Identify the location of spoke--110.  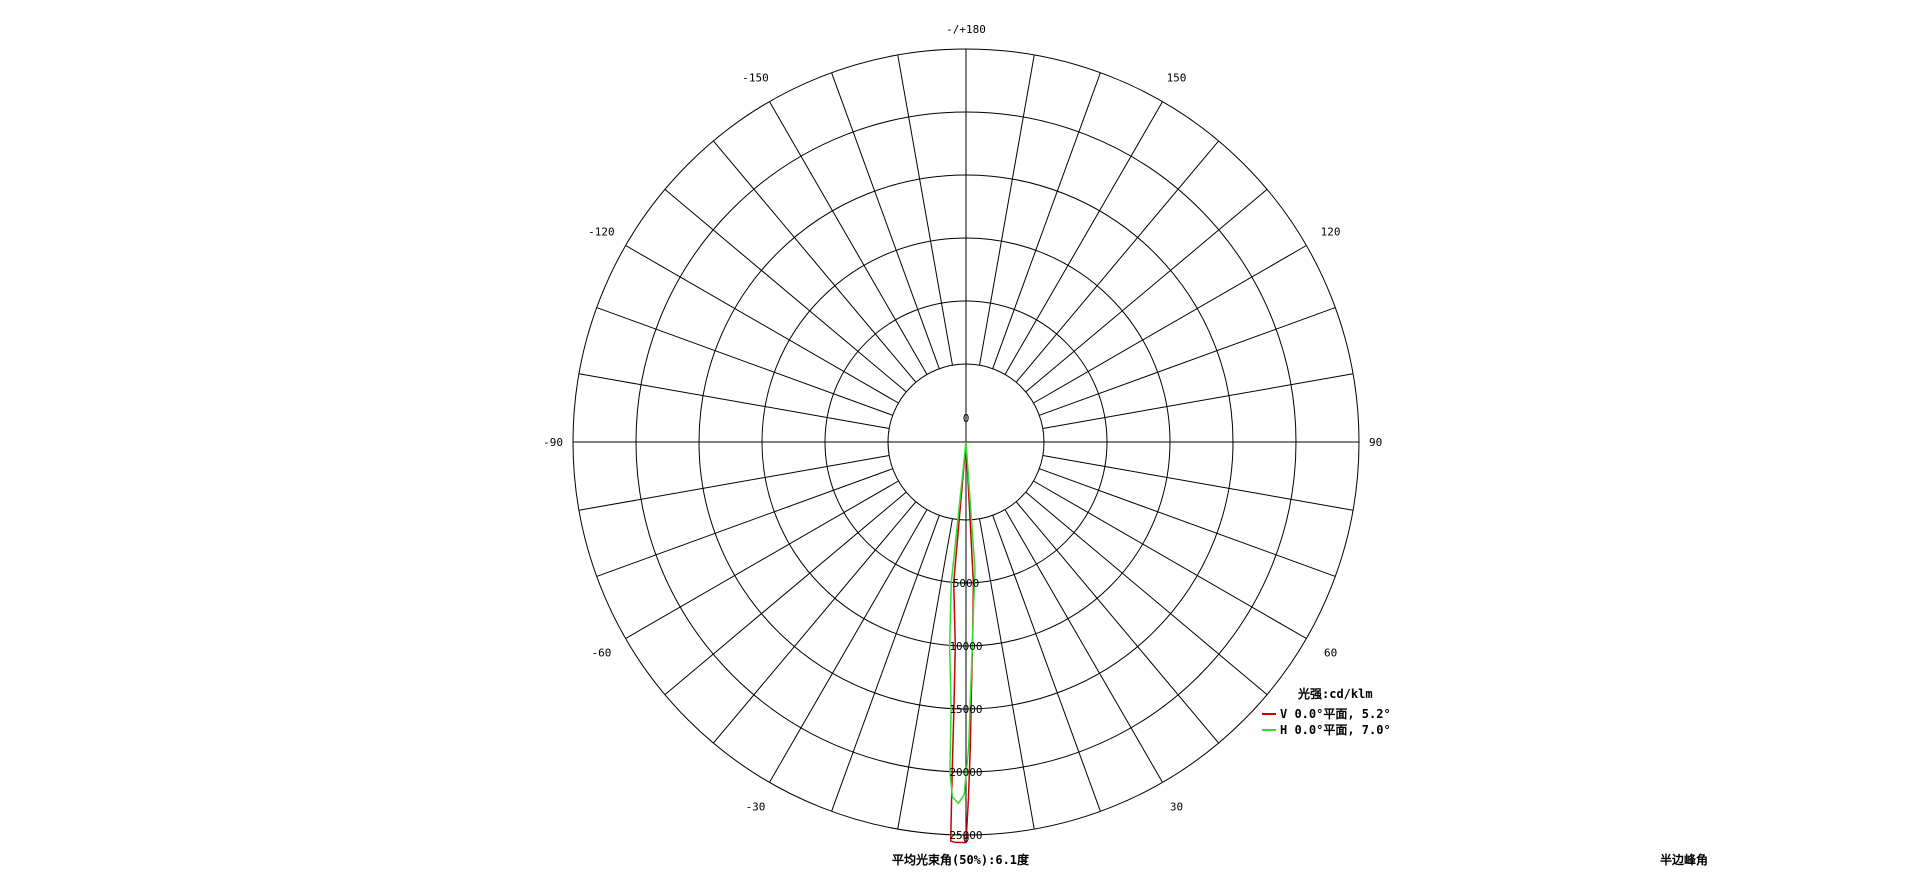
(744, 361).